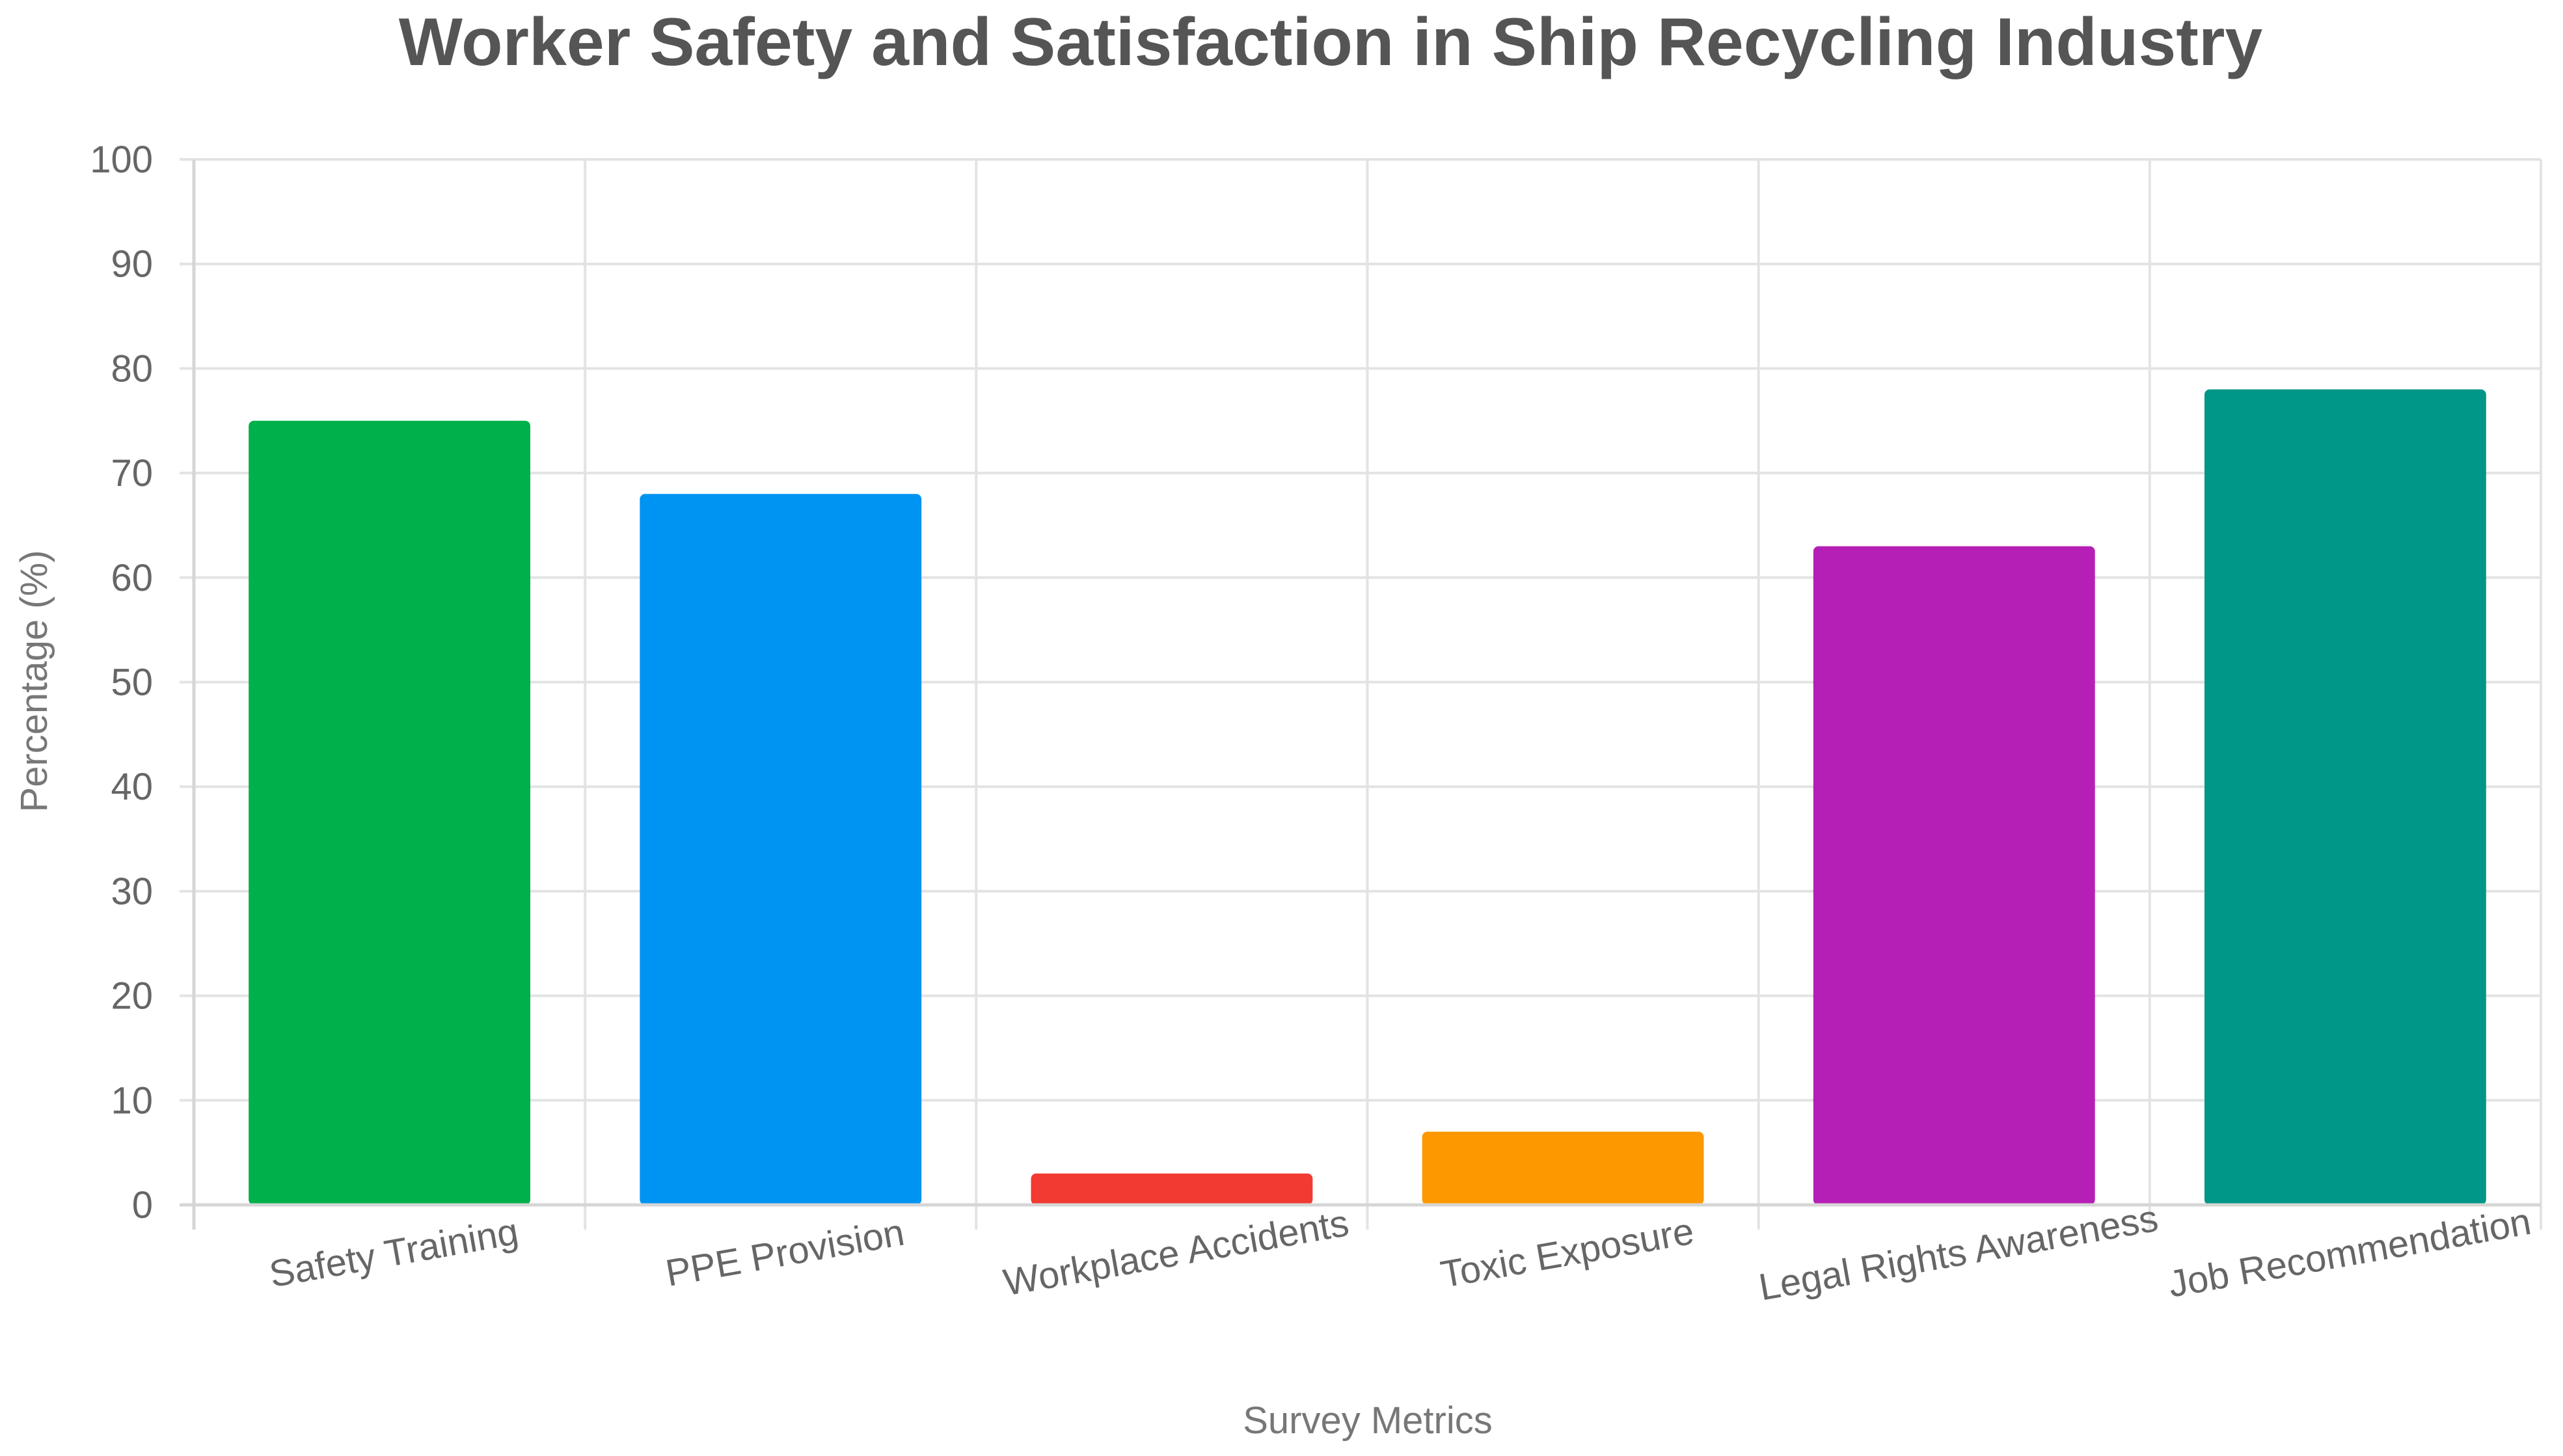 The width and height of the screenshot is (2563, 1456). Describe the element at coordinates (1368, 1420) in the screenshot. I see `x-axis-title: Survey Metrics` at that location.